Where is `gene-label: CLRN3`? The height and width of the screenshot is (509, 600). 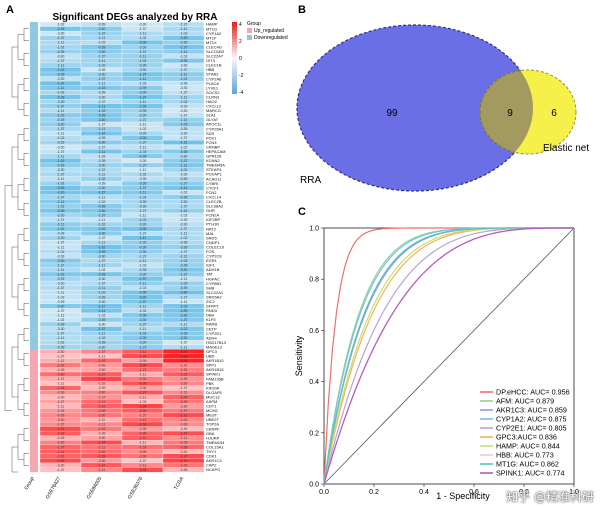 gene-label: CLRN3 is located at coordinates (213, 96).